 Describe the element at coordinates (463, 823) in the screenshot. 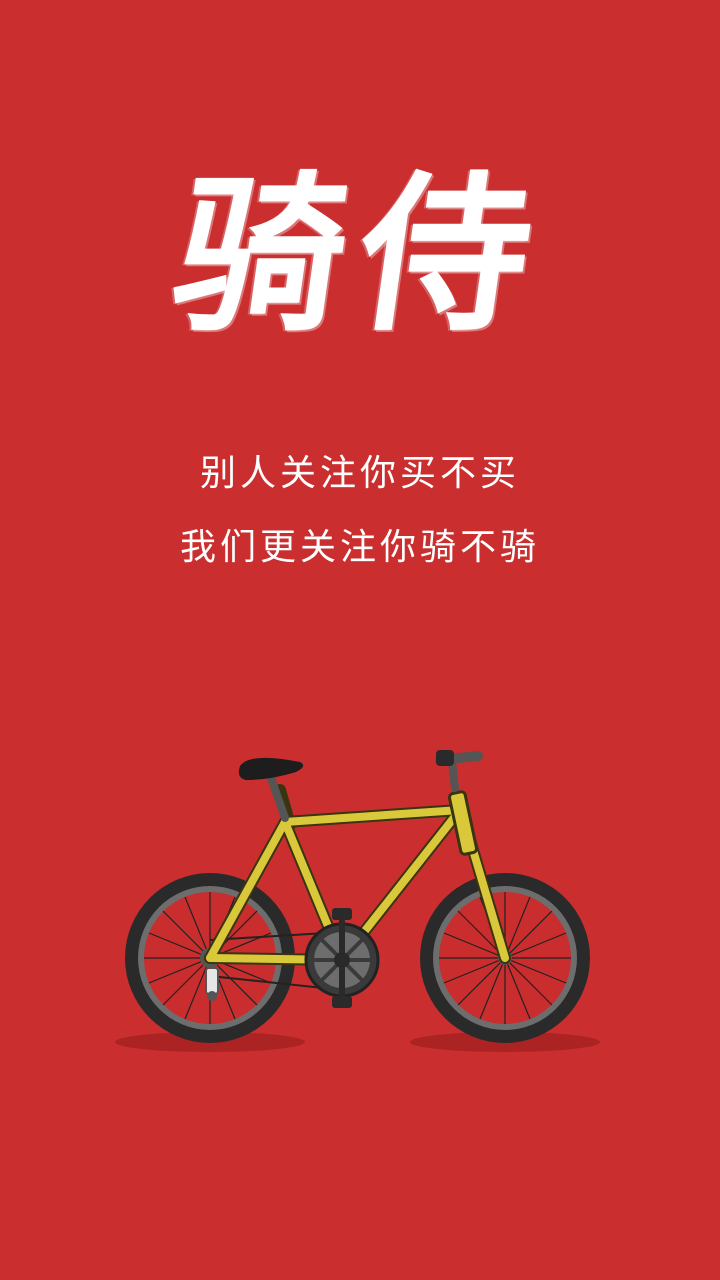

I see `head-tube` at that location.